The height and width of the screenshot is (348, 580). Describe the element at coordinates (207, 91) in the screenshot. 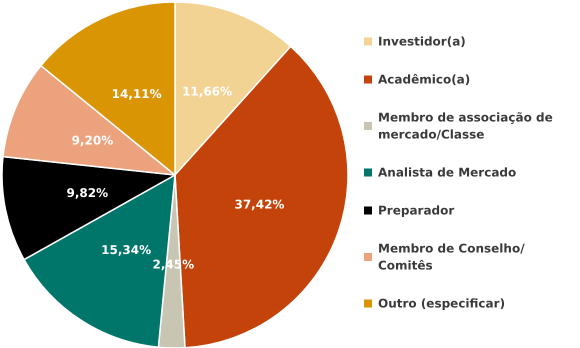

I see `data-label: 11,66%` at that location.